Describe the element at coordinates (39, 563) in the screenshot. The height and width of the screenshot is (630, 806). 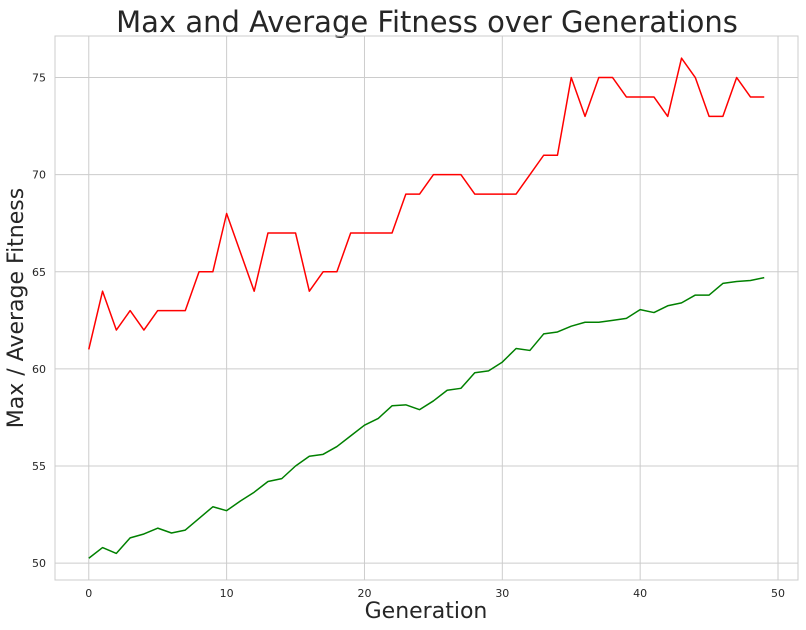
I see `y-tick-label: 50` at that location.